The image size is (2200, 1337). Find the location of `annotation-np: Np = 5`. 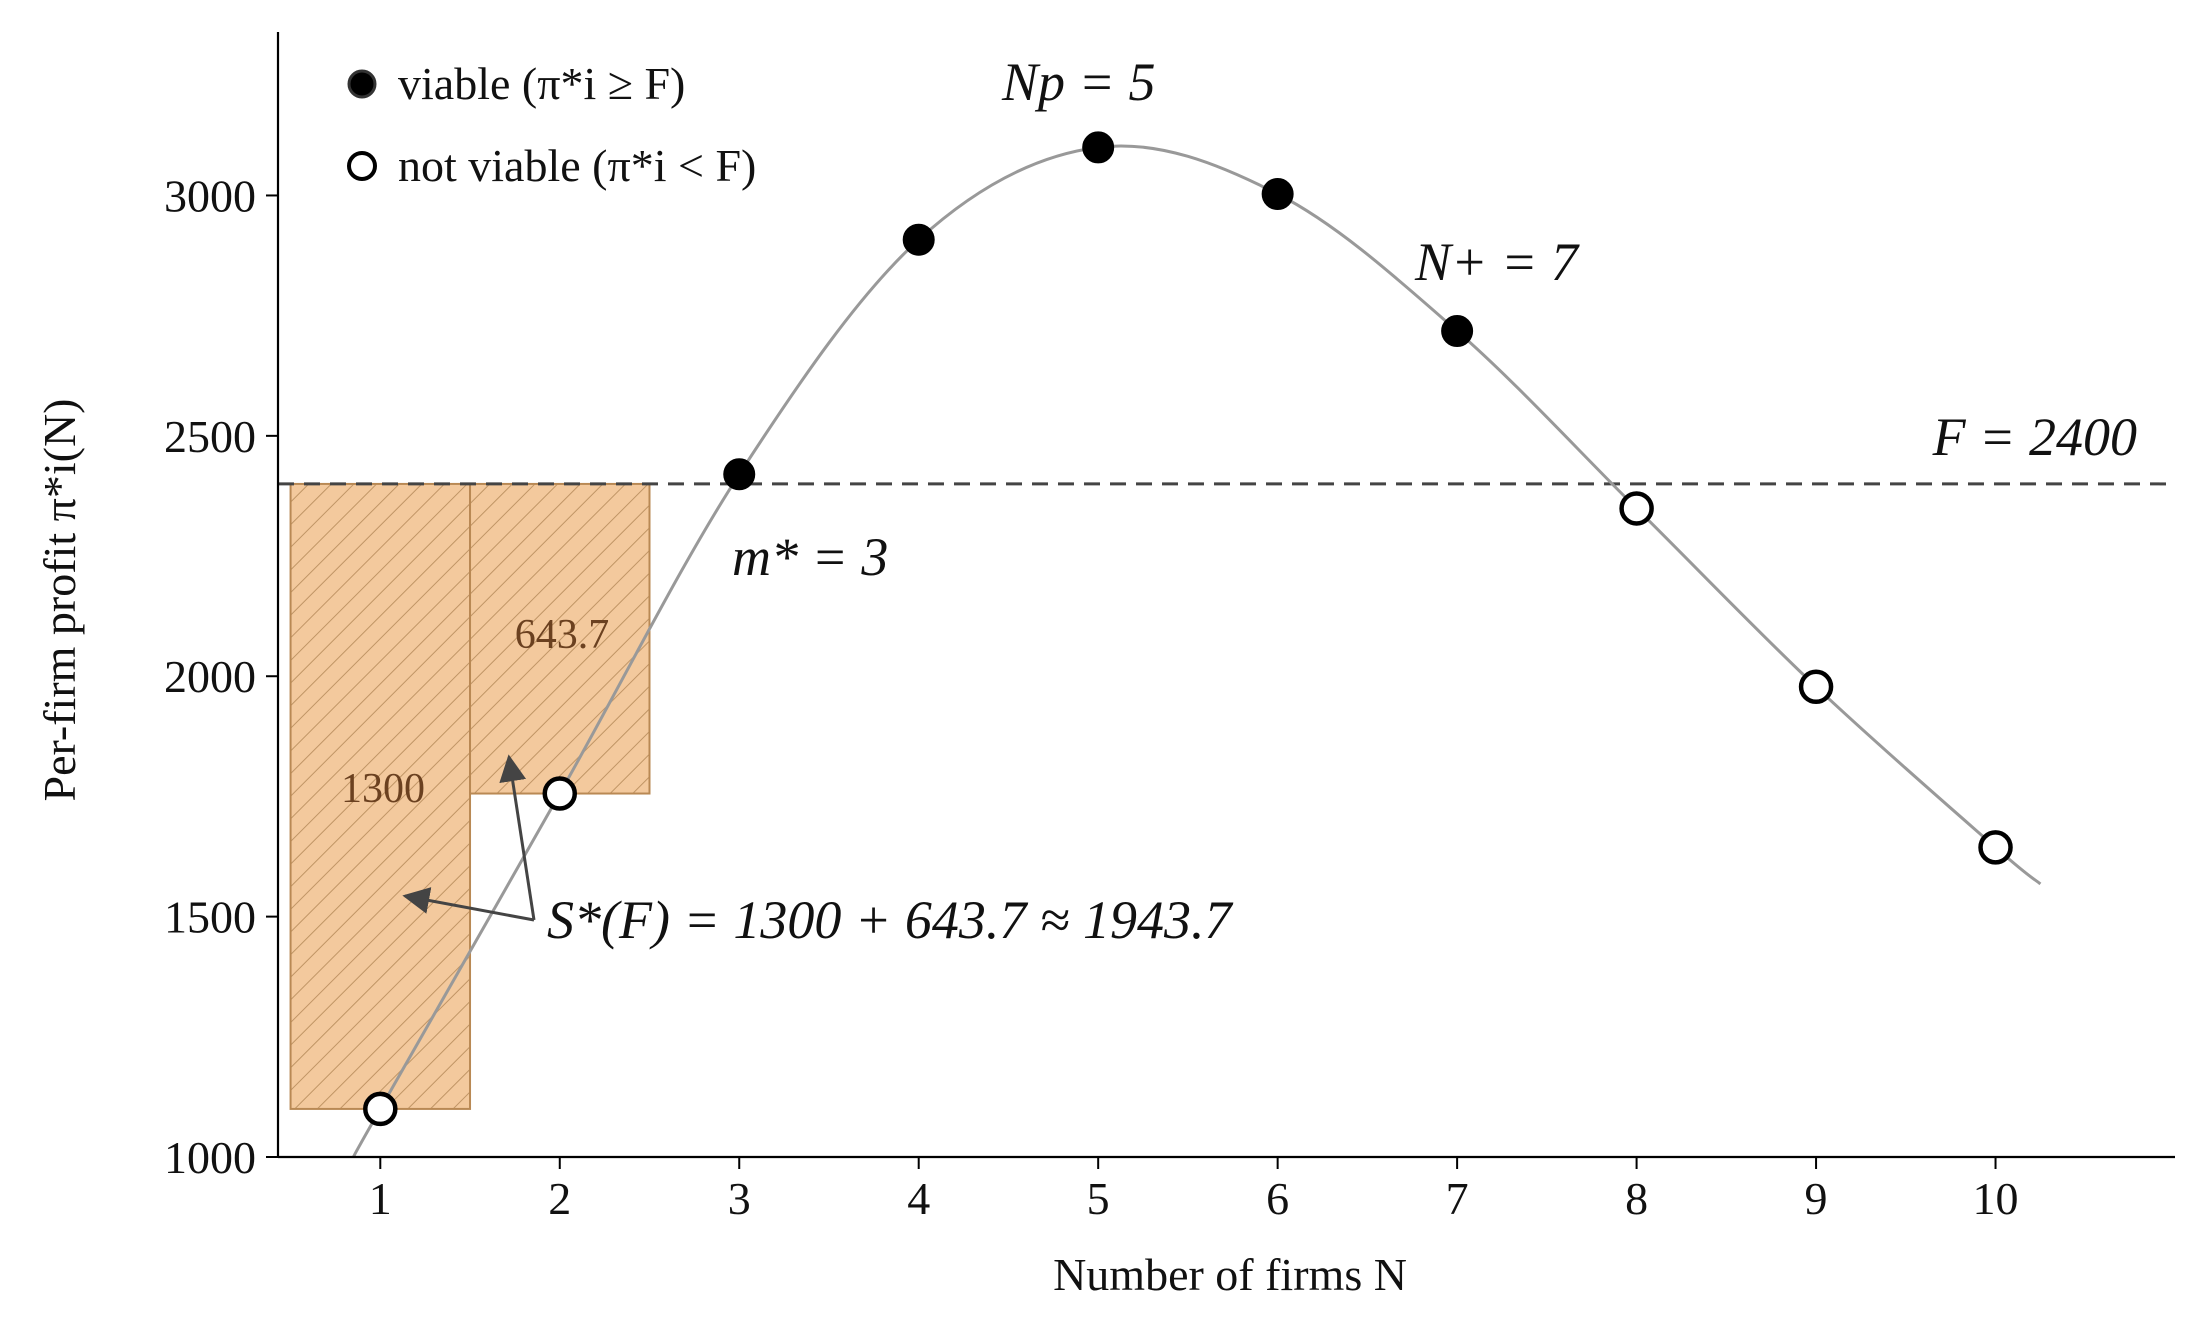

annotation-np: Np = 5 is located at coordinates (1078, 82).